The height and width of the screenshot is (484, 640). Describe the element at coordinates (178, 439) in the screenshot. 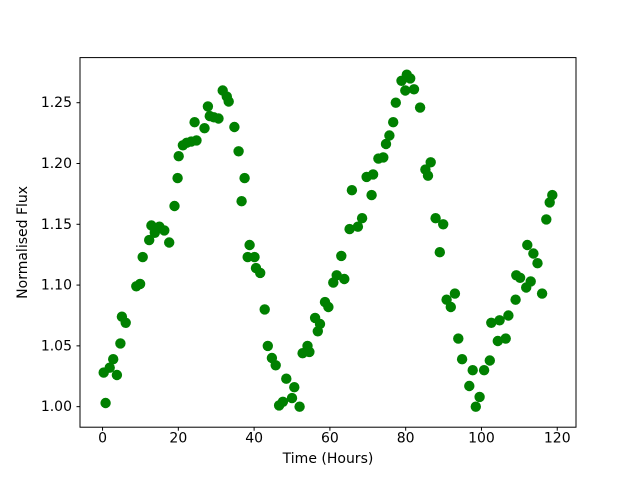

I see `x-tick-label: 20` at that location.